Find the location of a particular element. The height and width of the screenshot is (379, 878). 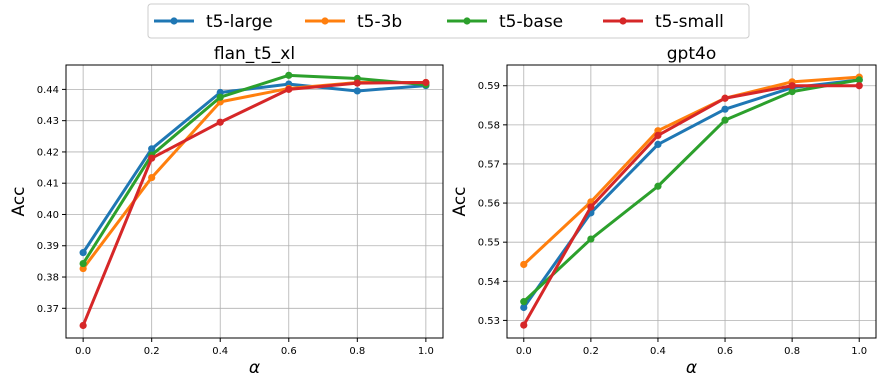

y-tick-label: 0.37 is located at coordinates (48, 309).